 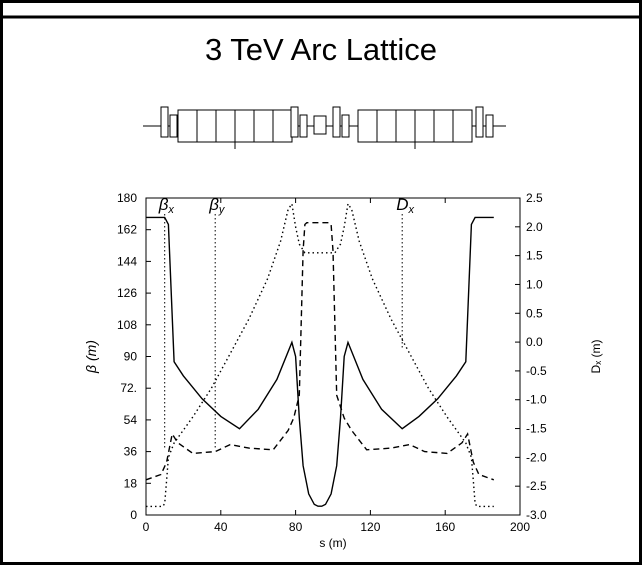 What do you see at coordinates (520, 527) in the screenshot?
I see `x-tick-label: 200` at bounding box center [520, 527].